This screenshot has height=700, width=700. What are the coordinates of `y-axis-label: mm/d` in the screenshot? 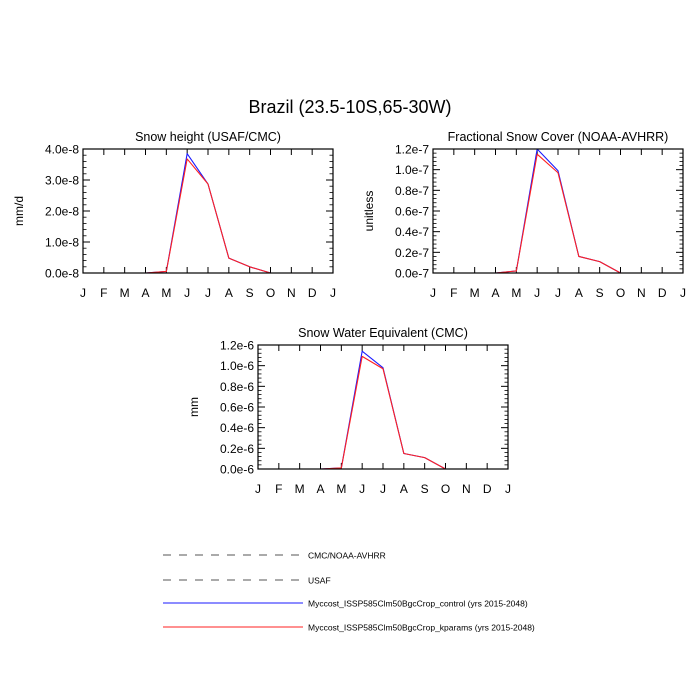 It's located at (19, 211).